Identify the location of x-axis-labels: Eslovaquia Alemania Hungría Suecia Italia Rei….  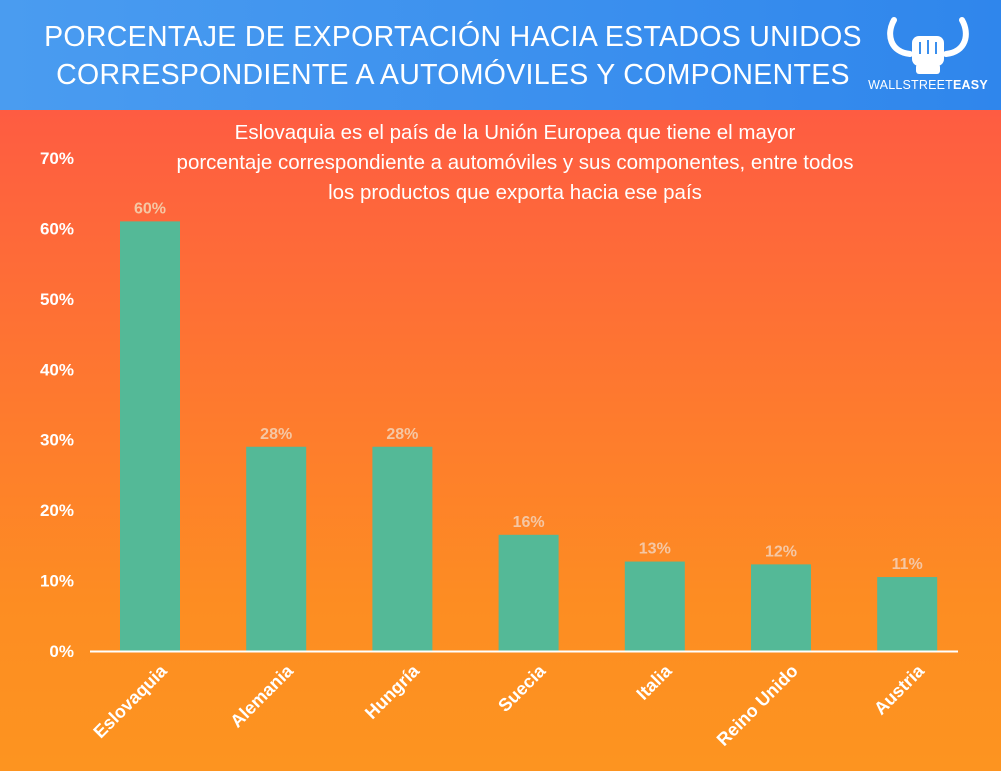
(508, 705).